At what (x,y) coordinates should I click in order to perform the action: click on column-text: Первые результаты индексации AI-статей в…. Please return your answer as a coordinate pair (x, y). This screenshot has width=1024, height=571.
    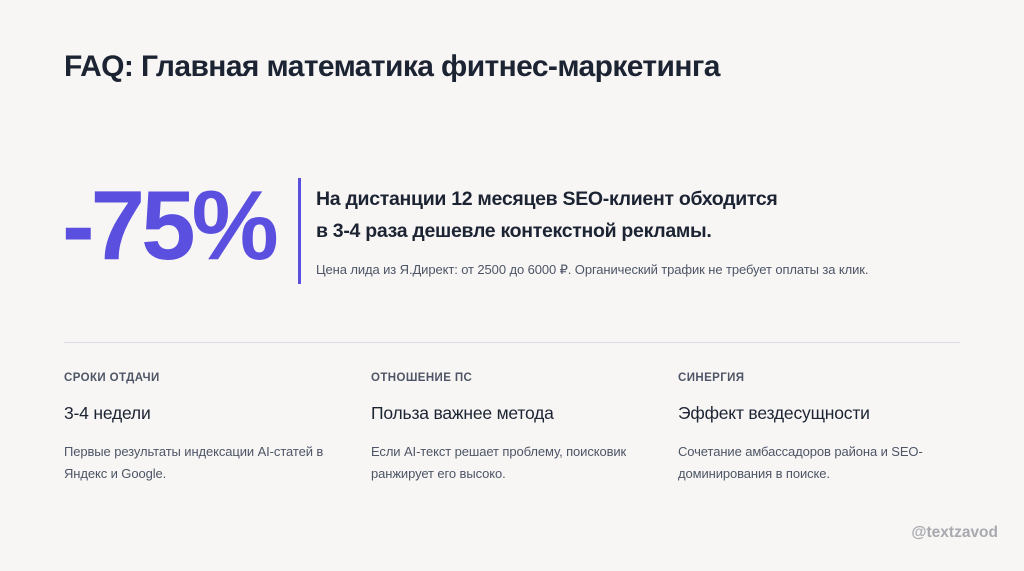
    Looking at the image, I should click on (209, 463).